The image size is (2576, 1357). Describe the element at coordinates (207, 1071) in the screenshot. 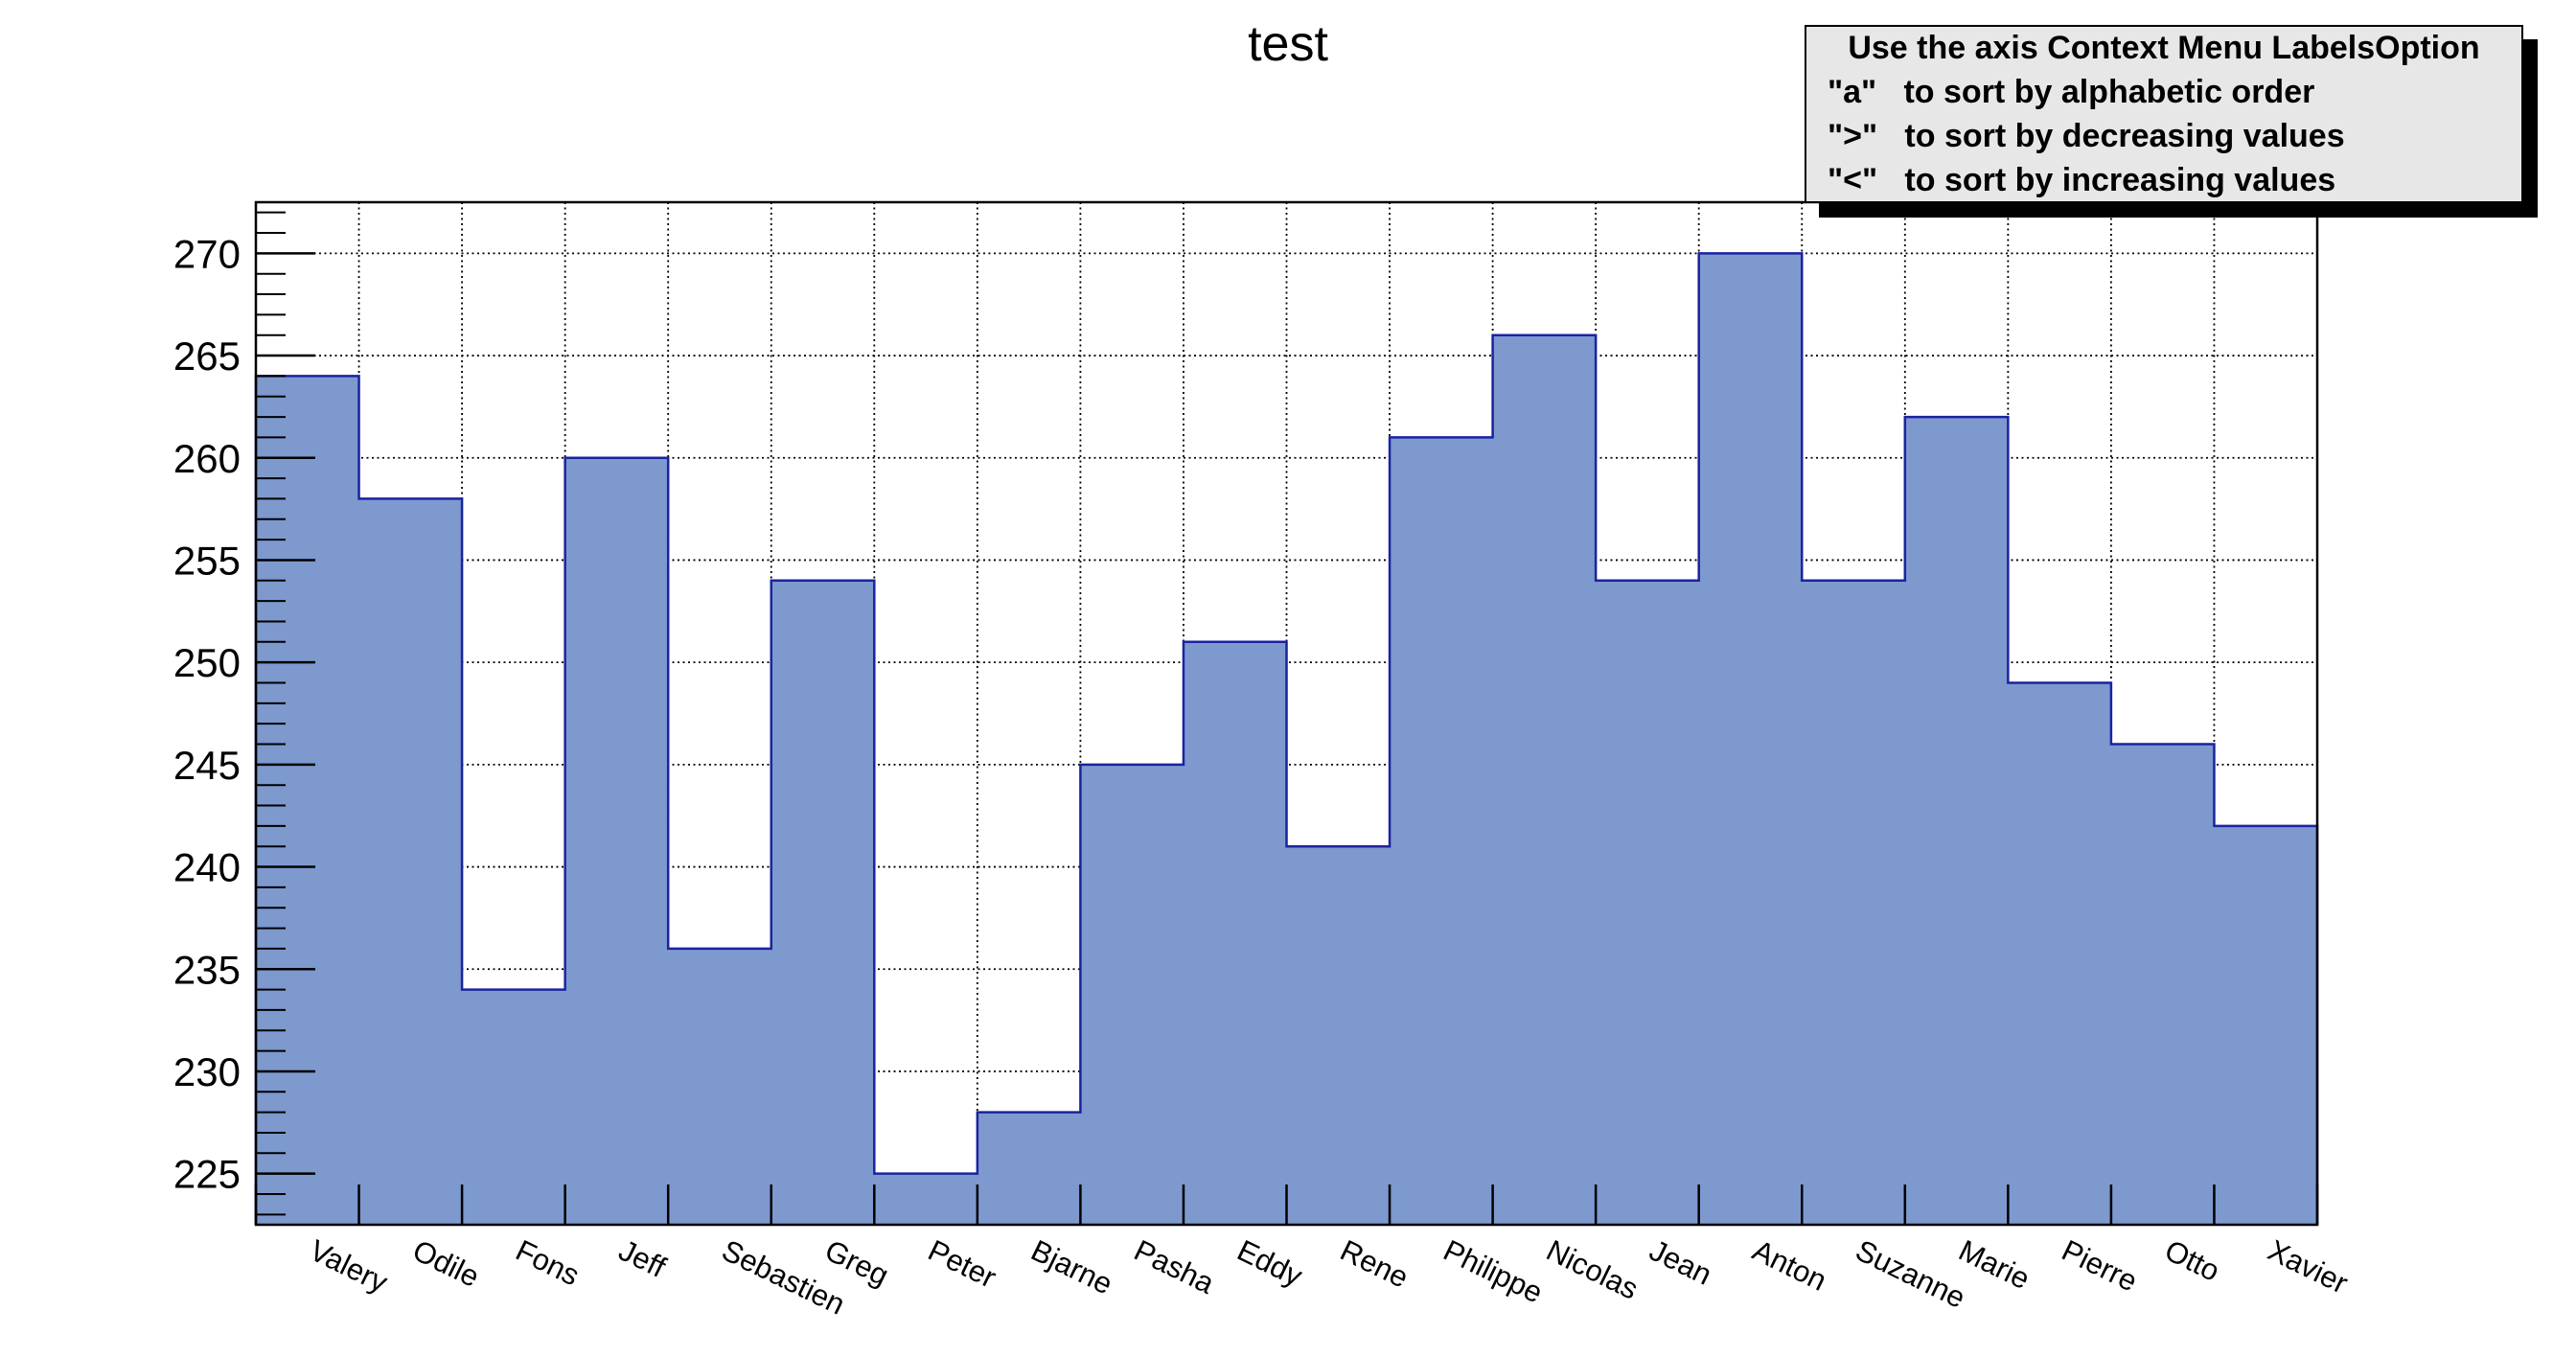

I see `svg-text: 230` at that location.